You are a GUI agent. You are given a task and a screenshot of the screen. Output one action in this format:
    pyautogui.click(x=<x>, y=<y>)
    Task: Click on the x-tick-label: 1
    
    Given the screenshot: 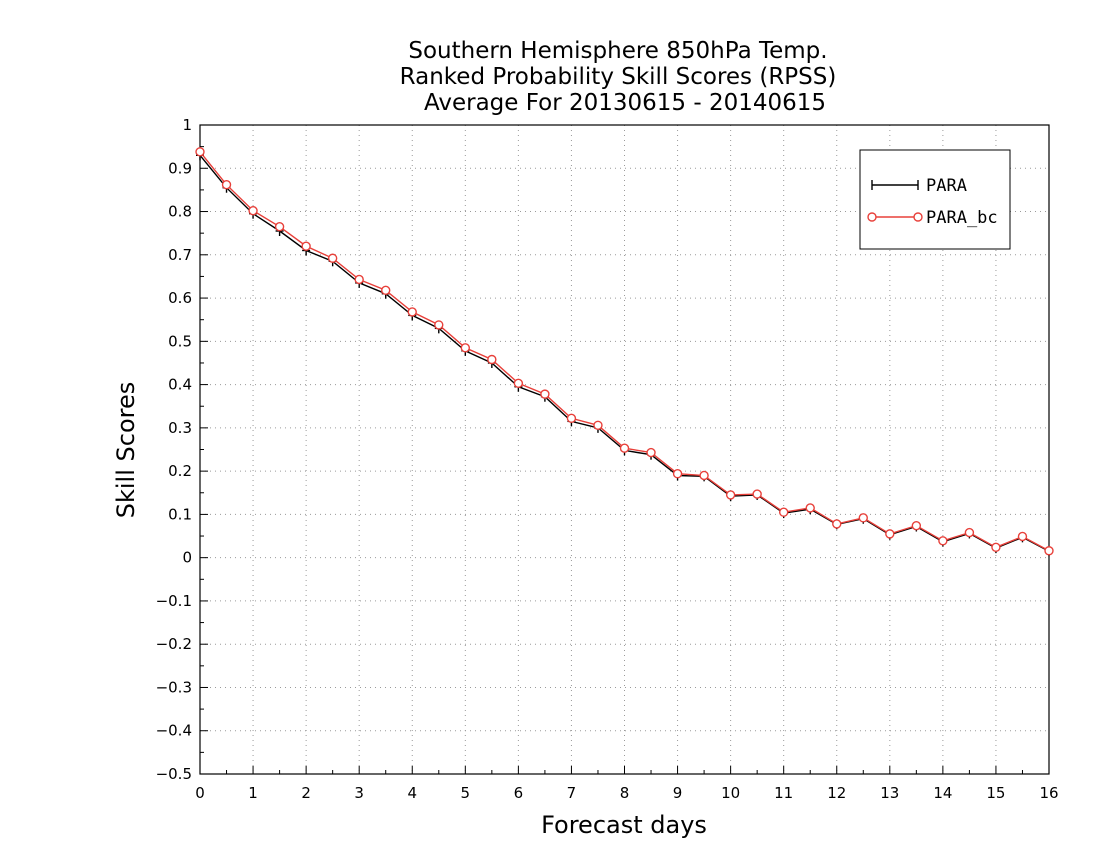 What is the action you would take?
    pyautogui.click(x=253, y=793)
    